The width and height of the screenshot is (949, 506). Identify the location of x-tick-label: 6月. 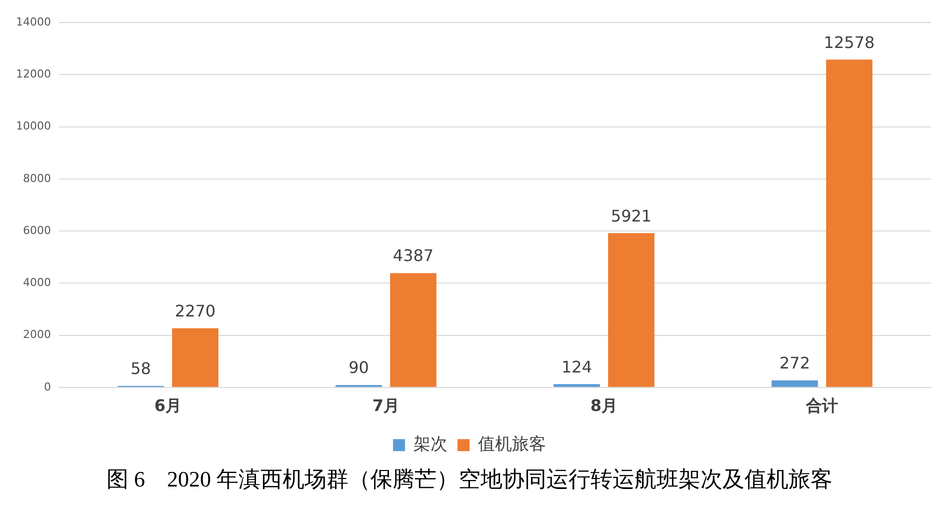
(168, 406).